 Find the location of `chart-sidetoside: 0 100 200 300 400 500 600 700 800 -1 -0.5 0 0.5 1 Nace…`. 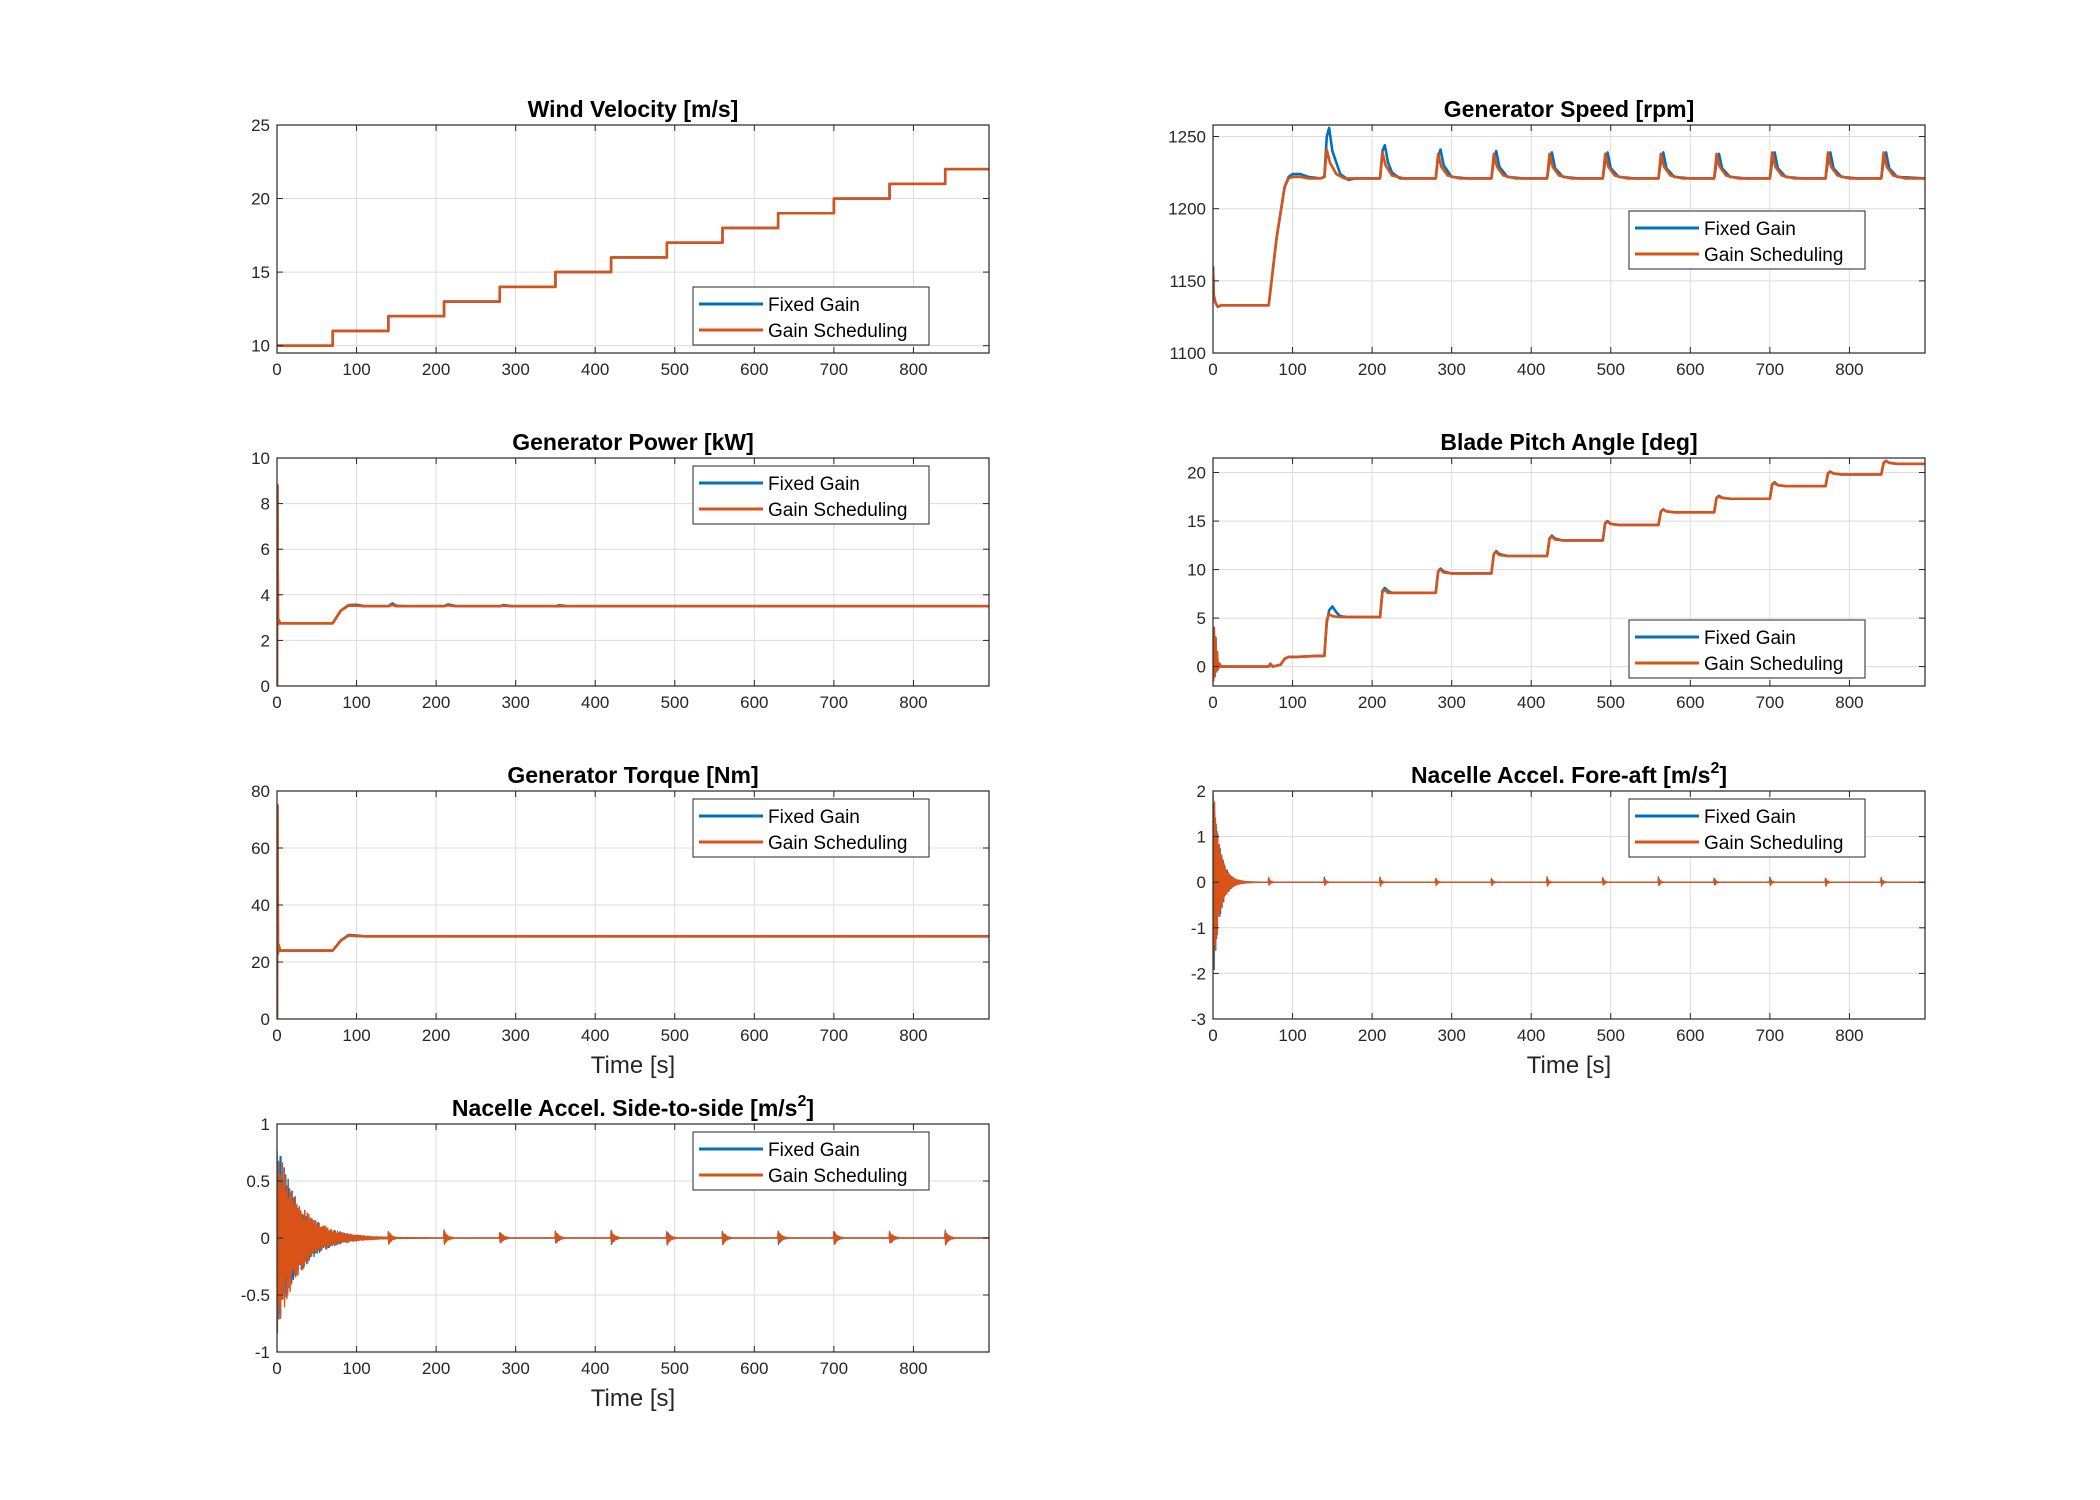

chart-sidetoside: 0 100 200 300 400 500 600 700 800 -1 -0.5 0 0.5 1 Nace… is located at coordinates (615, 1252).